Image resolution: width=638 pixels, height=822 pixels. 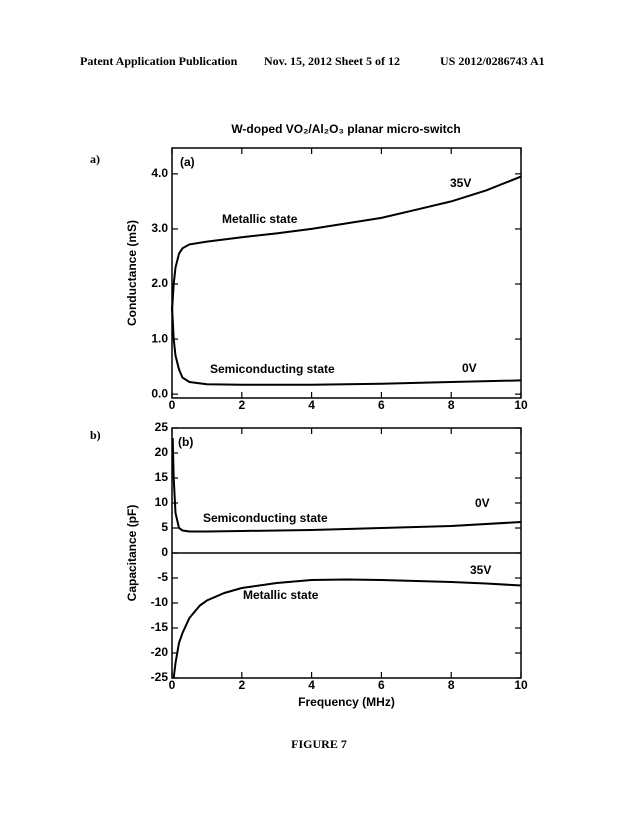 I want to click on header-middle: Nov. 15, 2012 Sheet 5 of 12, so click(x=332, y=61).